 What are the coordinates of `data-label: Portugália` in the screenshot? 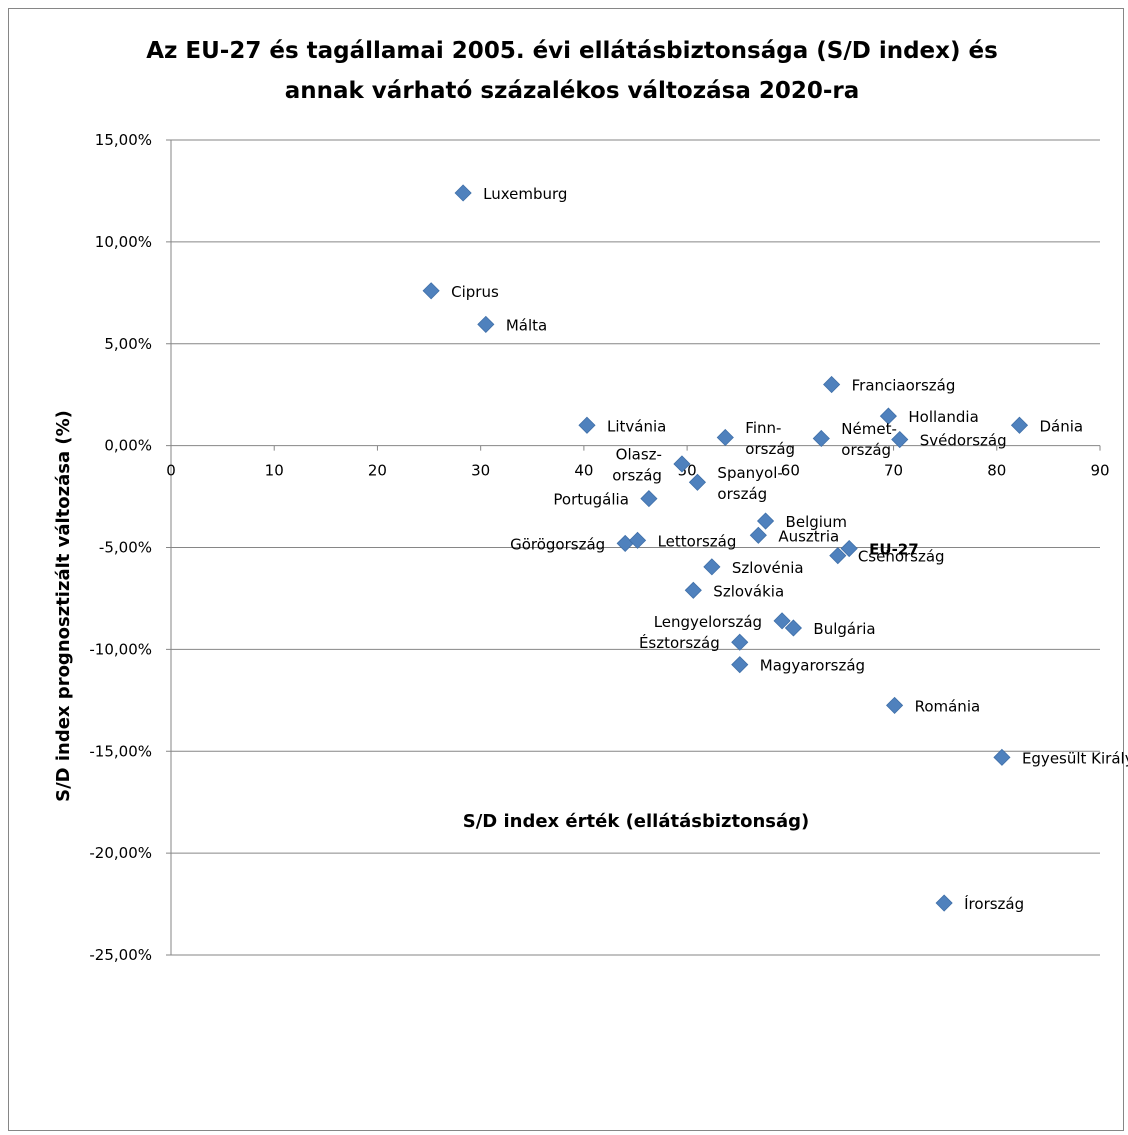 It's located at (590, 500).